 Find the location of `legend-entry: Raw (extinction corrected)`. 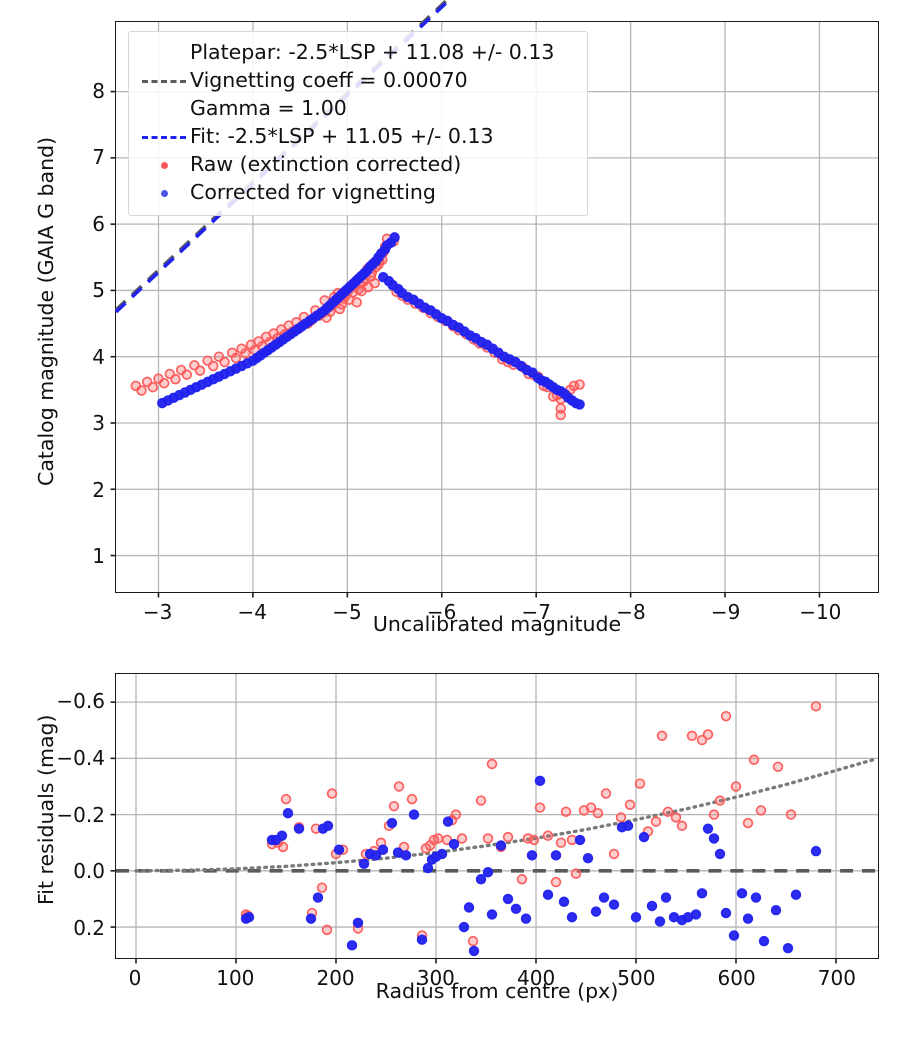

legend-entry: Raw (extinction corrected) is located at coordinates (358, 165).